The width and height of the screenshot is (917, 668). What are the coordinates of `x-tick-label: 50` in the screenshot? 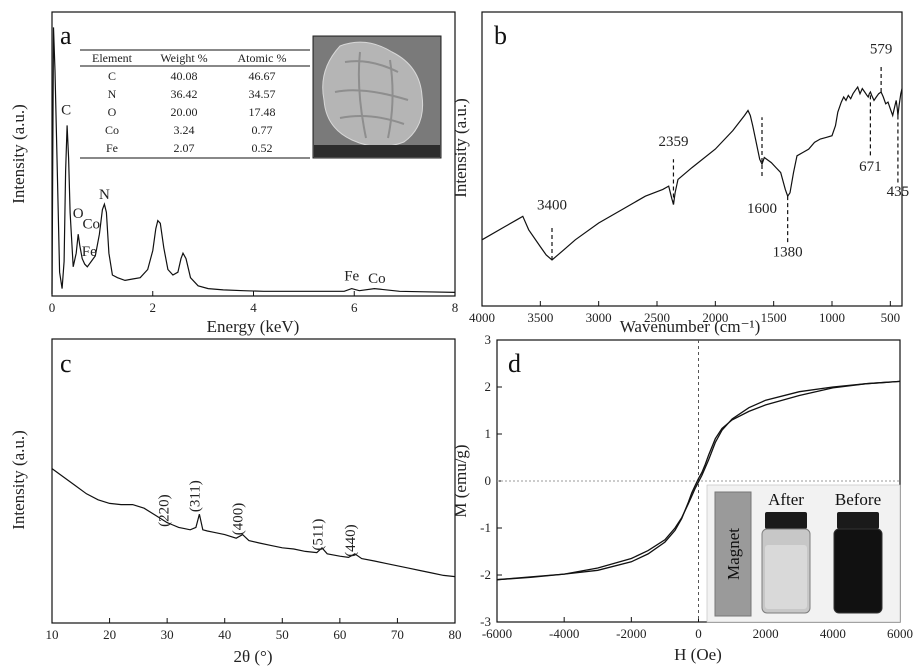 It's located at (282, 634).